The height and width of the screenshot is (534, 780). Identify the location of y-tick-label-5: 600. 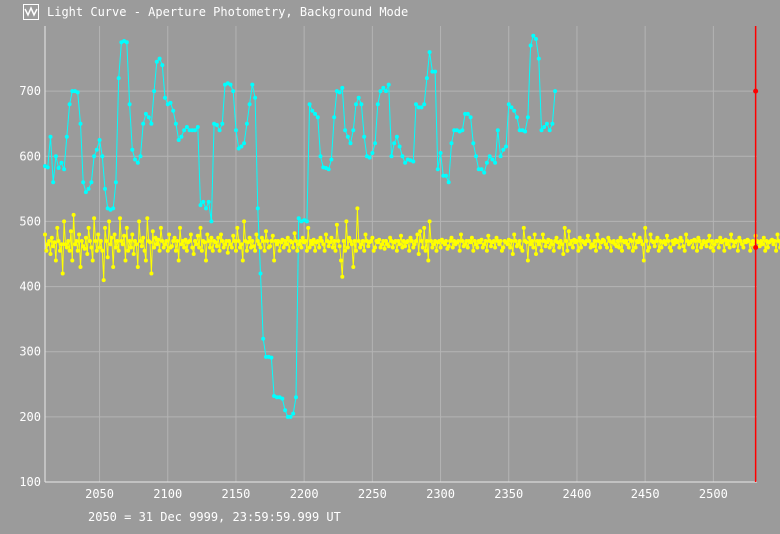
(30, 156).